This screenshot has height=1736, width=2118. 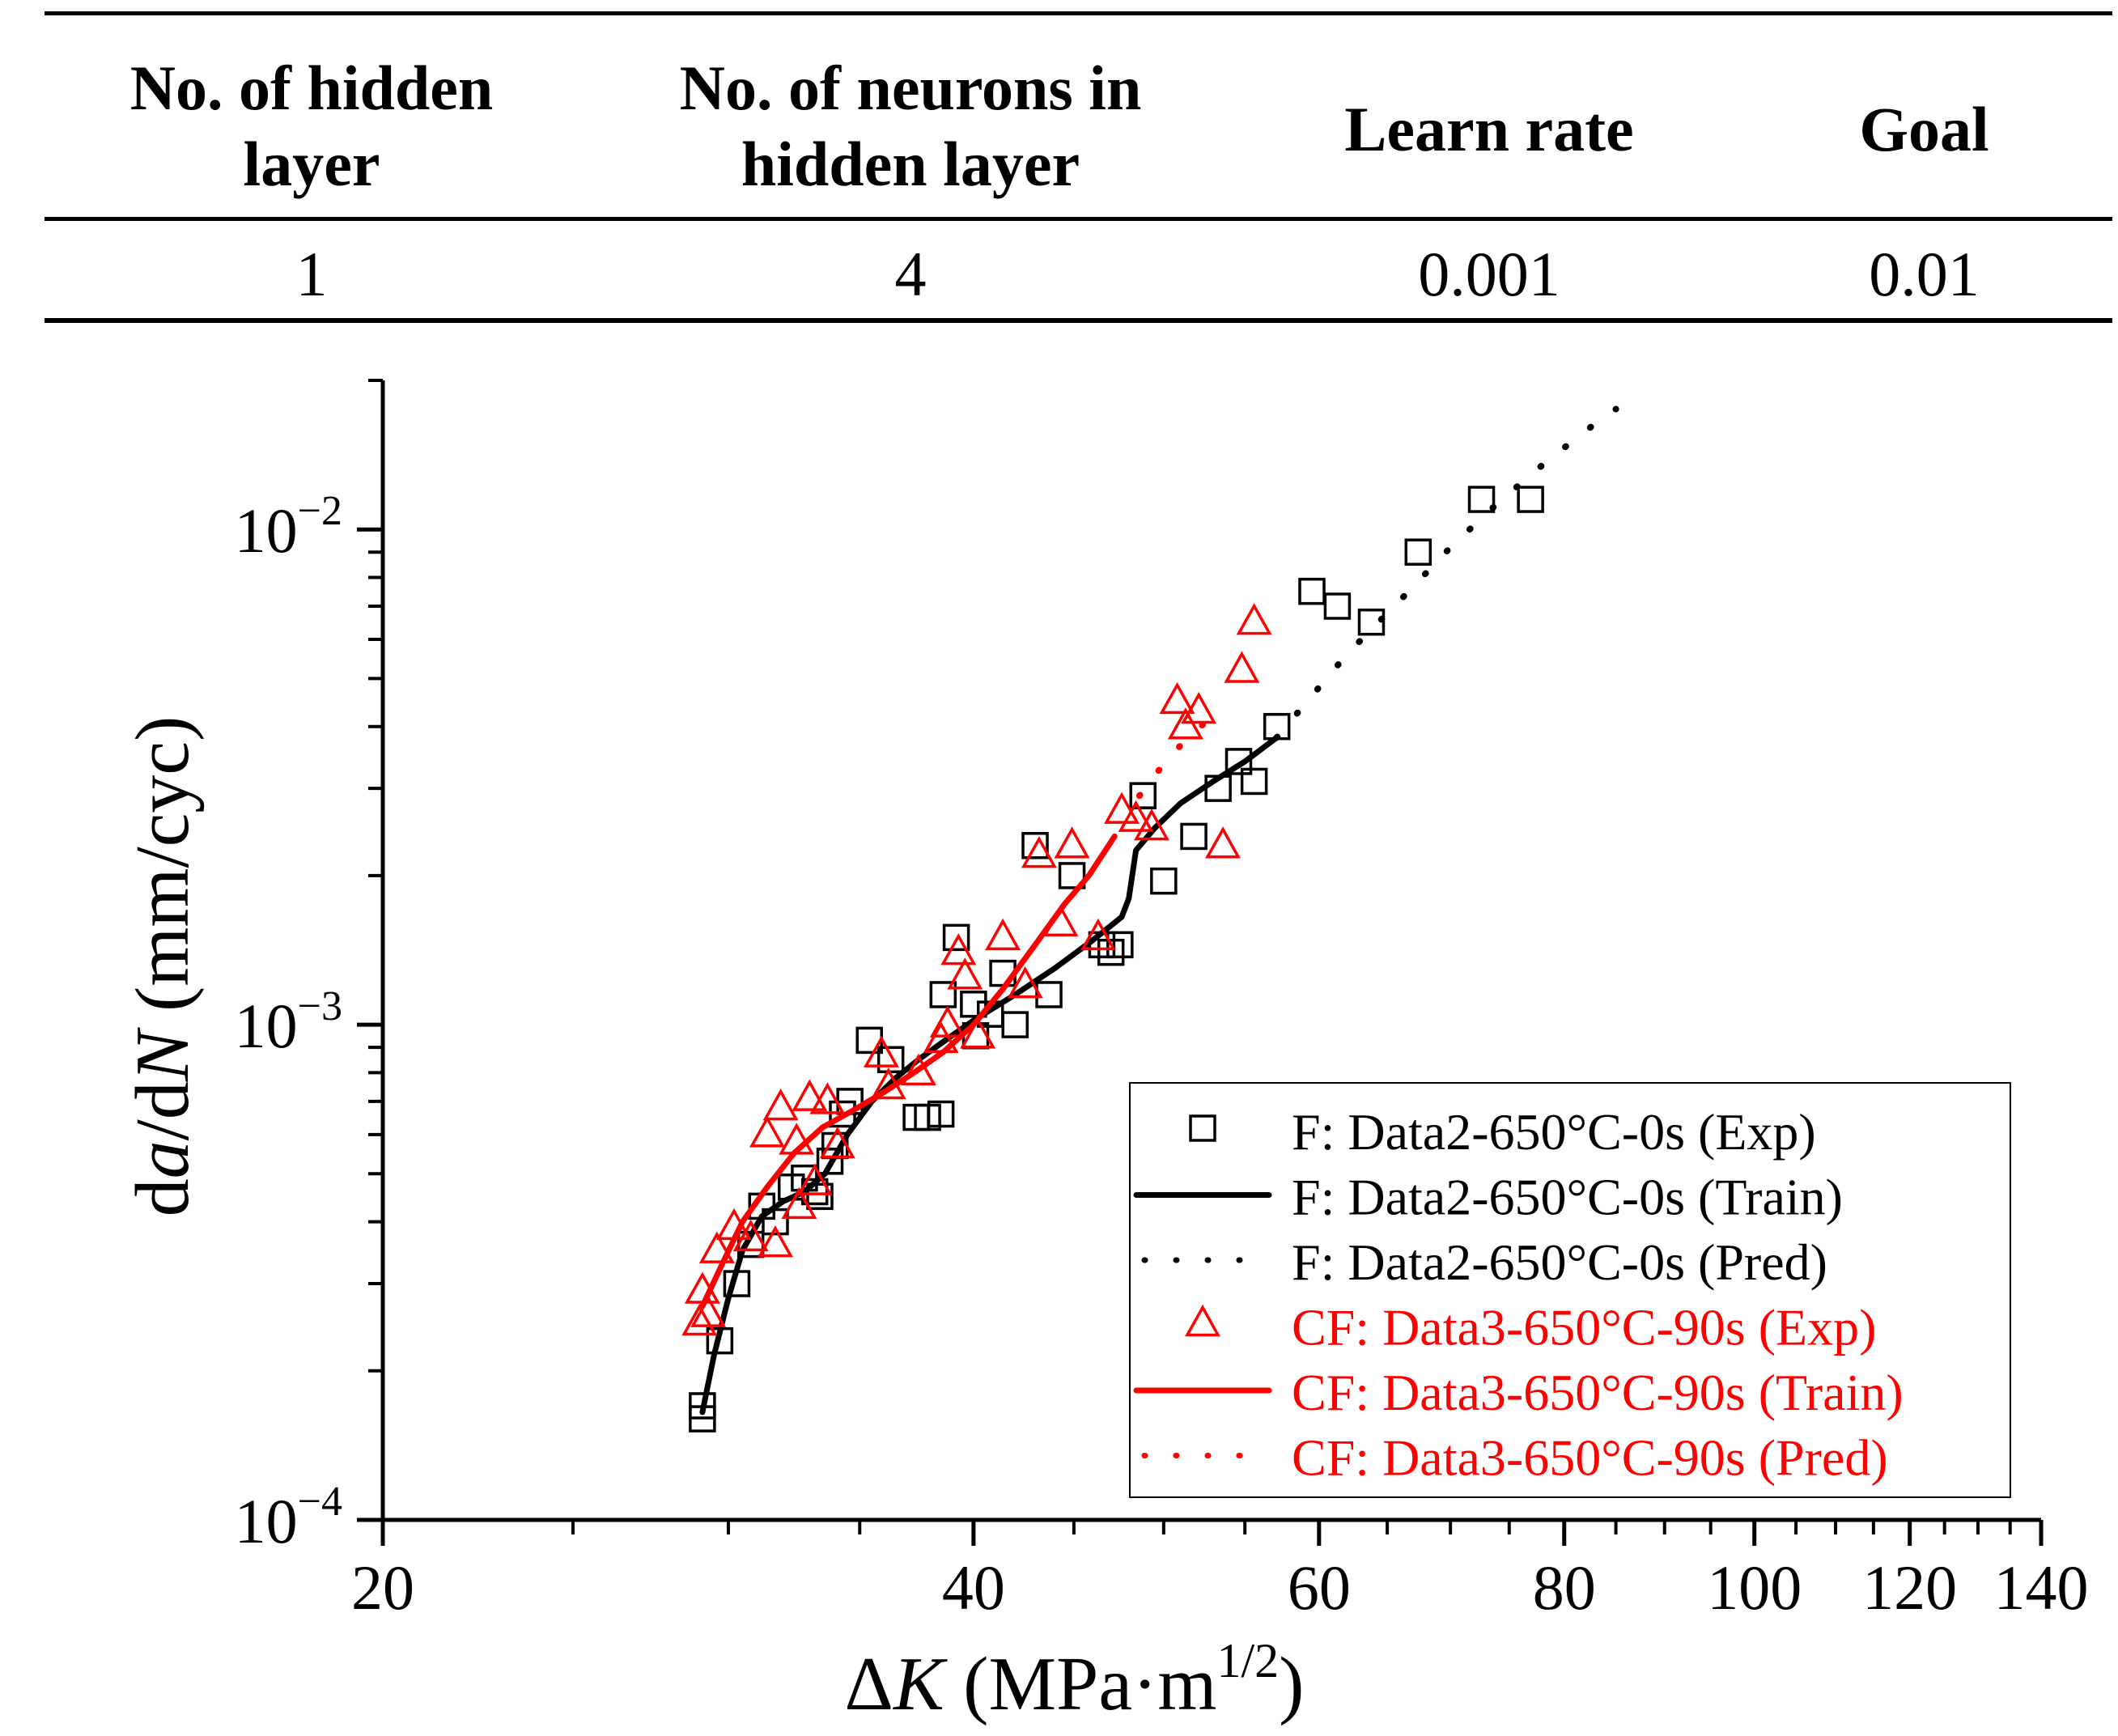 What do you see at coordinates (973, 1587) in the screenshot?
I see `x-tick-label: 40` at bounding box center [973, 1587].